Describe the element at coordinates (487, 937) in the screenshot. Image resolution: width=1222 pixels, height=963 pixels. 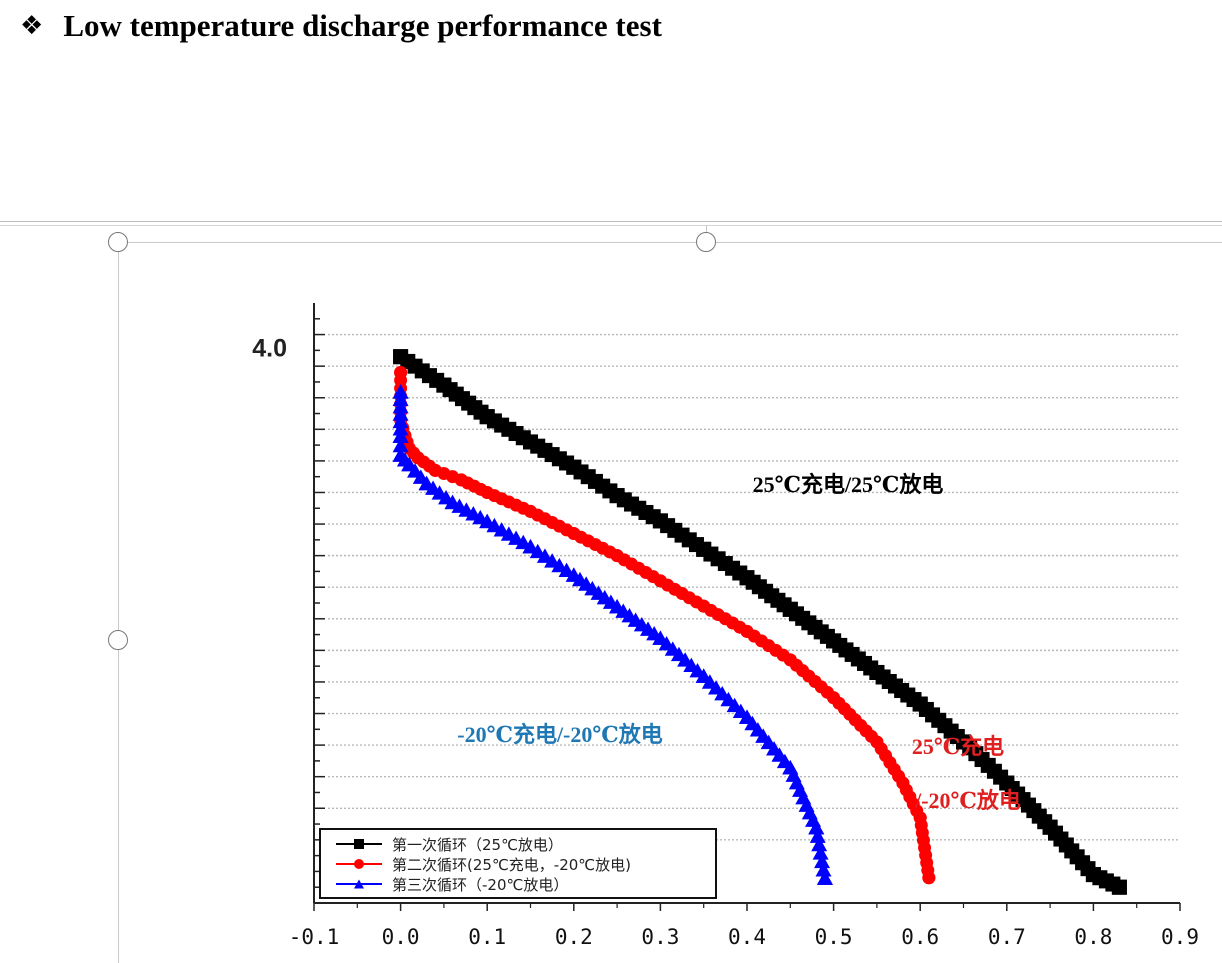
I see `x-tick-label: 0.1` at that location.